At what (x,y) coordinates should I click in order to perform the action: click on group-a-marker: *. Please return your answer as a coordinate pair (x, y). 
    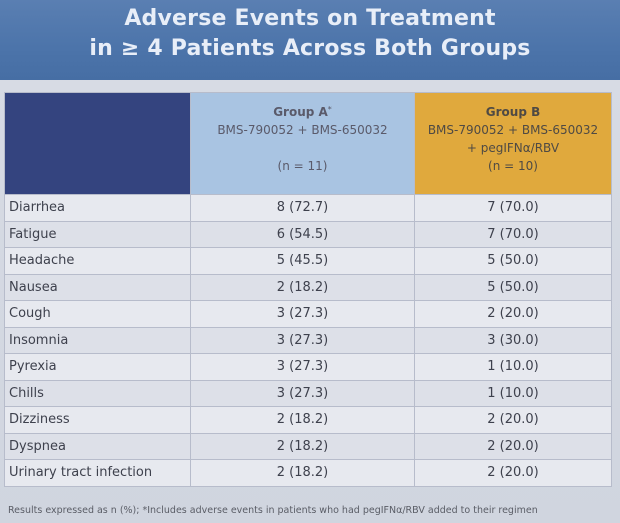
    Looking at the image, I should click on (329, 109).